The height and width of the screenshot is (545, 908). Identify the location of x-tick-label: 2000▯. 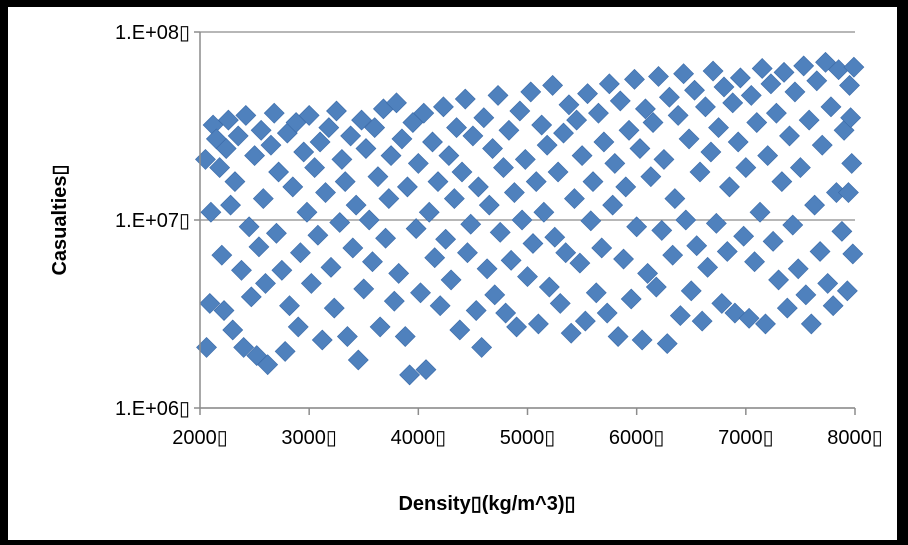
(200, 438).